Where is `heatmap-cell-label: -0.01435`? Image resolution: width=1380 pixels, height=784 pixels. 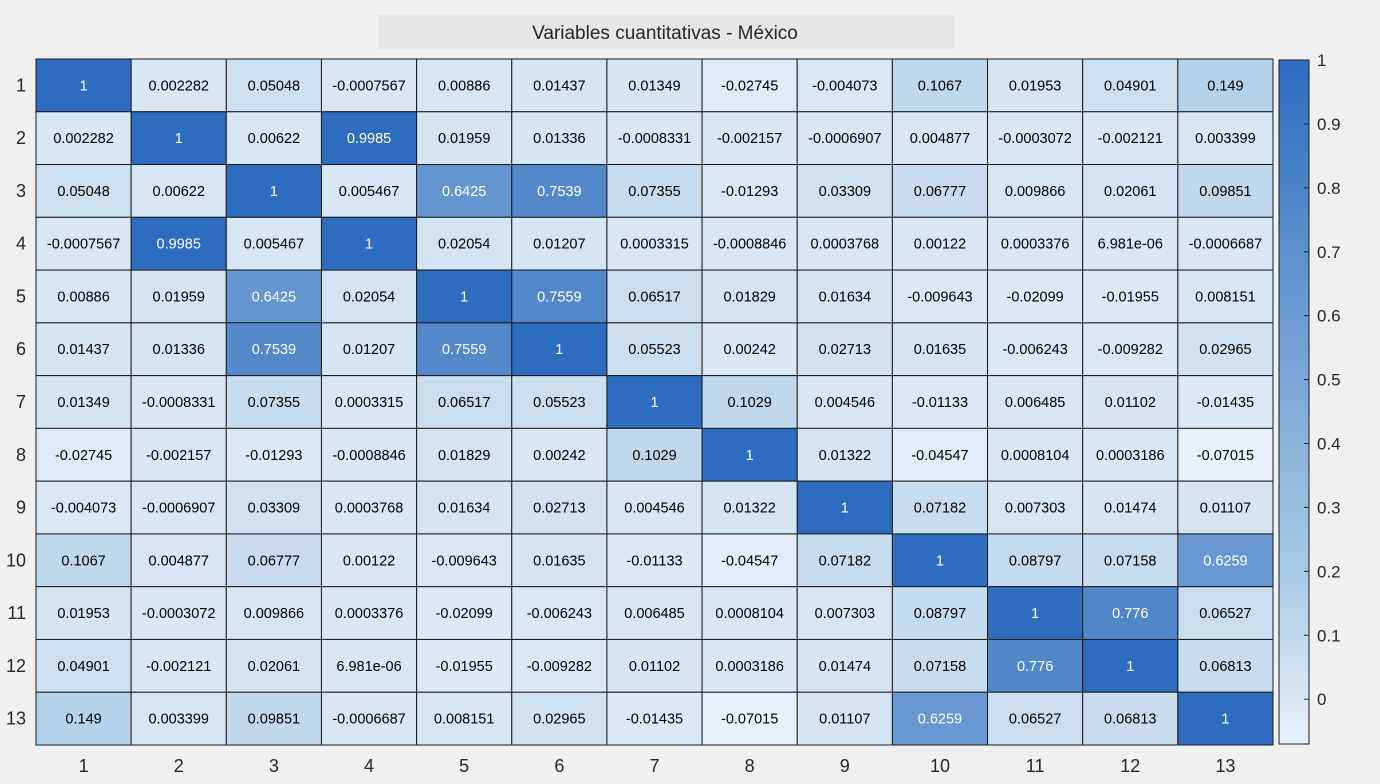 heatmap-cell-label: -0.01435 is located at coordinates (654, 720).